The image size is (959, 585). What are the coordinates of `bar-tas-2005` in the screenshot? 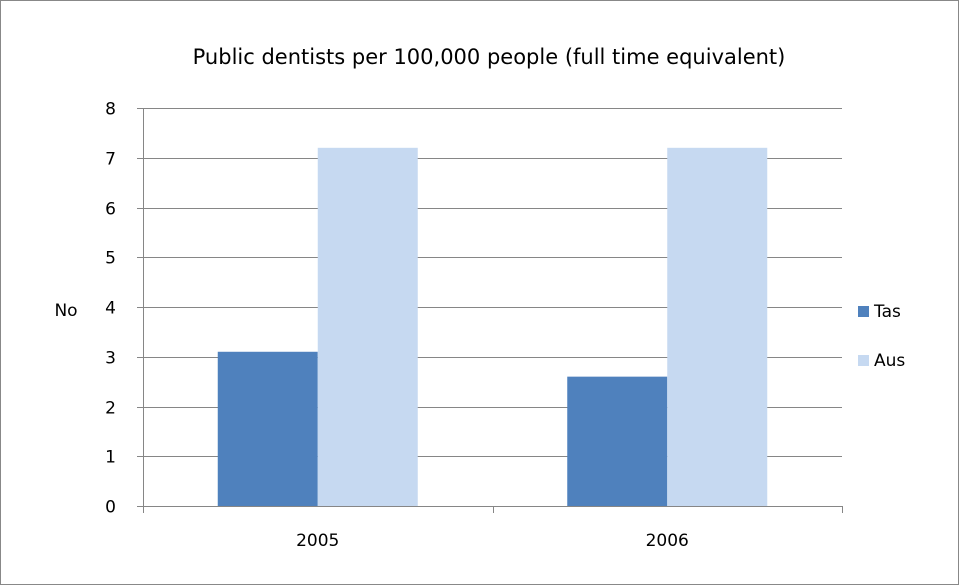 It's located at (267, 428).